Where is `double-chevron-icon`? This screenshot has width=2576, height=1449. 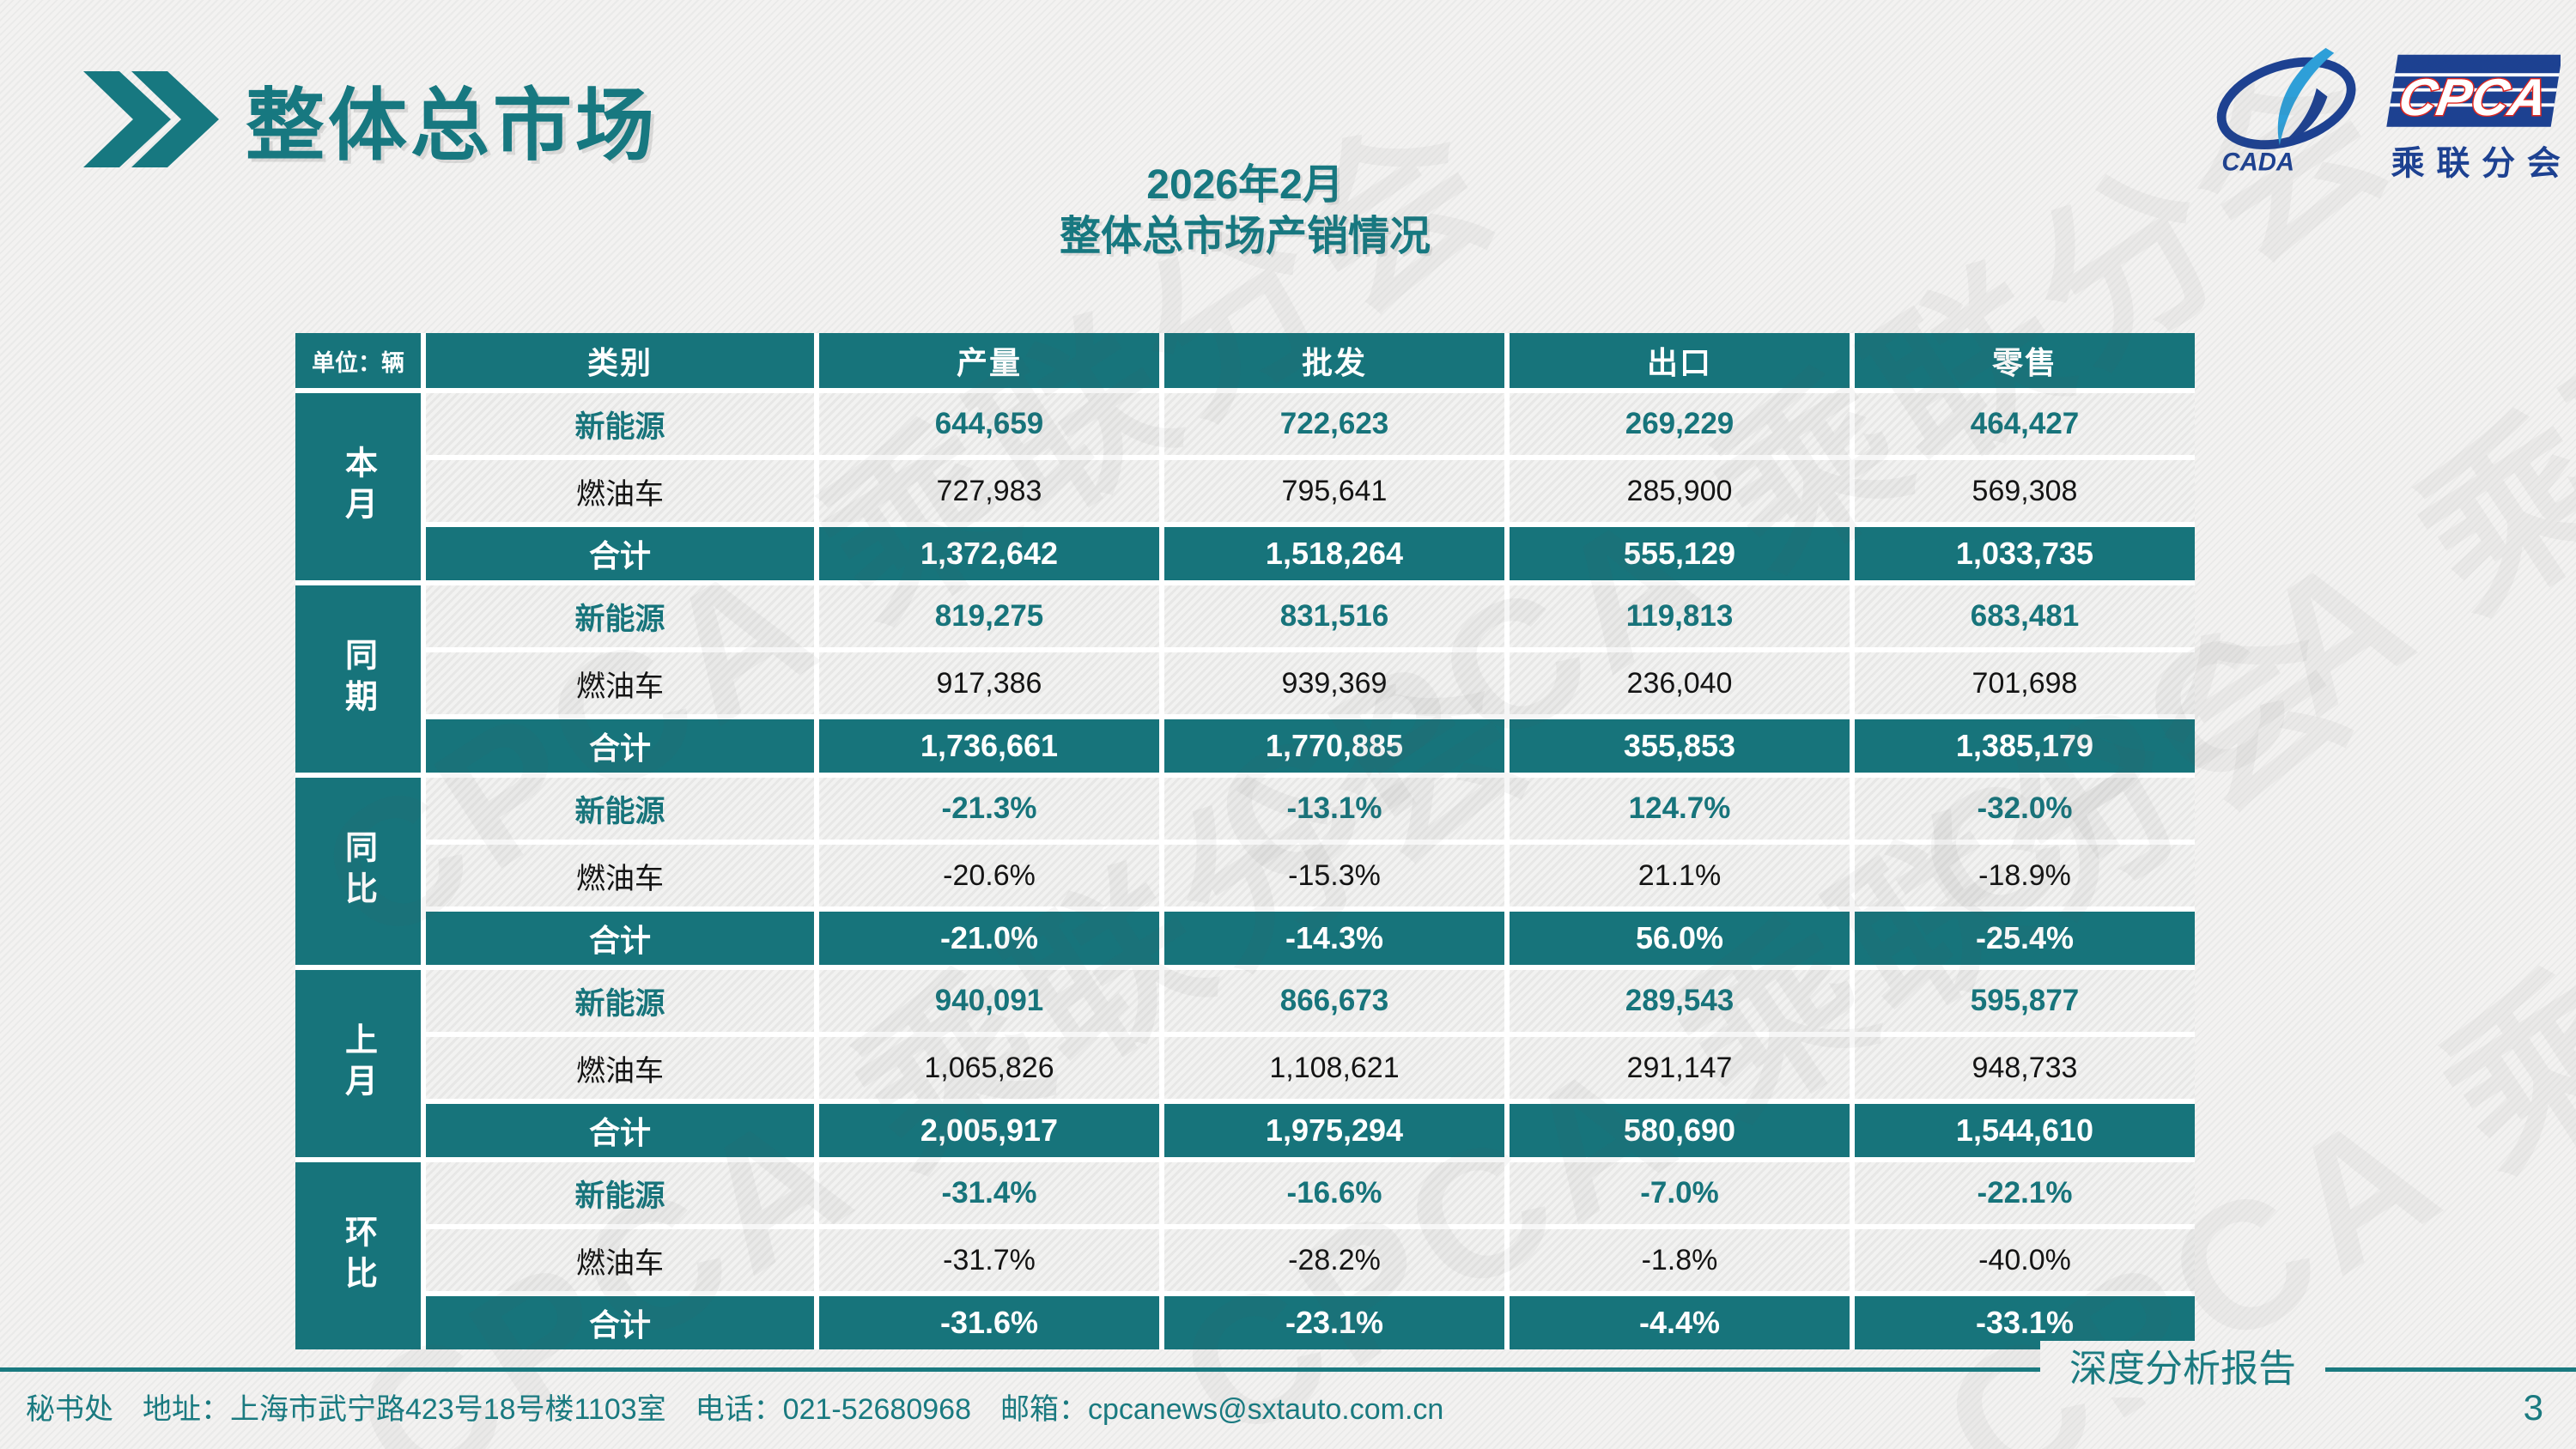
double-chevron-icon is located at coordinates (151, 118).